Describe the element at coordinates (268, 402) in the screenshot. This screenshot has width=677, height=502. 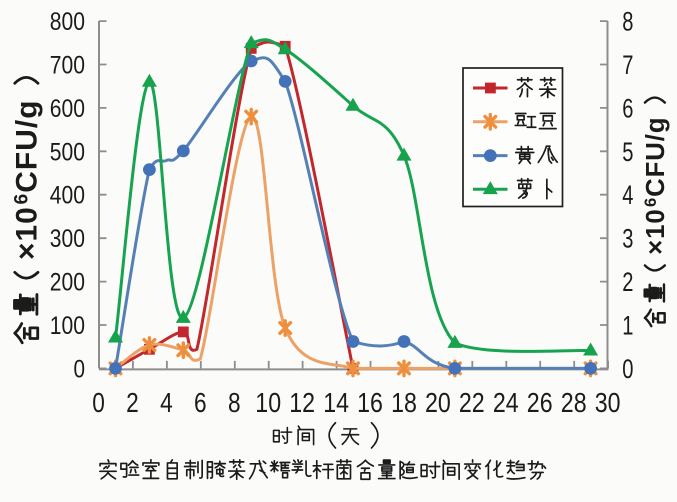
I see `svg-text: 10` at that location.